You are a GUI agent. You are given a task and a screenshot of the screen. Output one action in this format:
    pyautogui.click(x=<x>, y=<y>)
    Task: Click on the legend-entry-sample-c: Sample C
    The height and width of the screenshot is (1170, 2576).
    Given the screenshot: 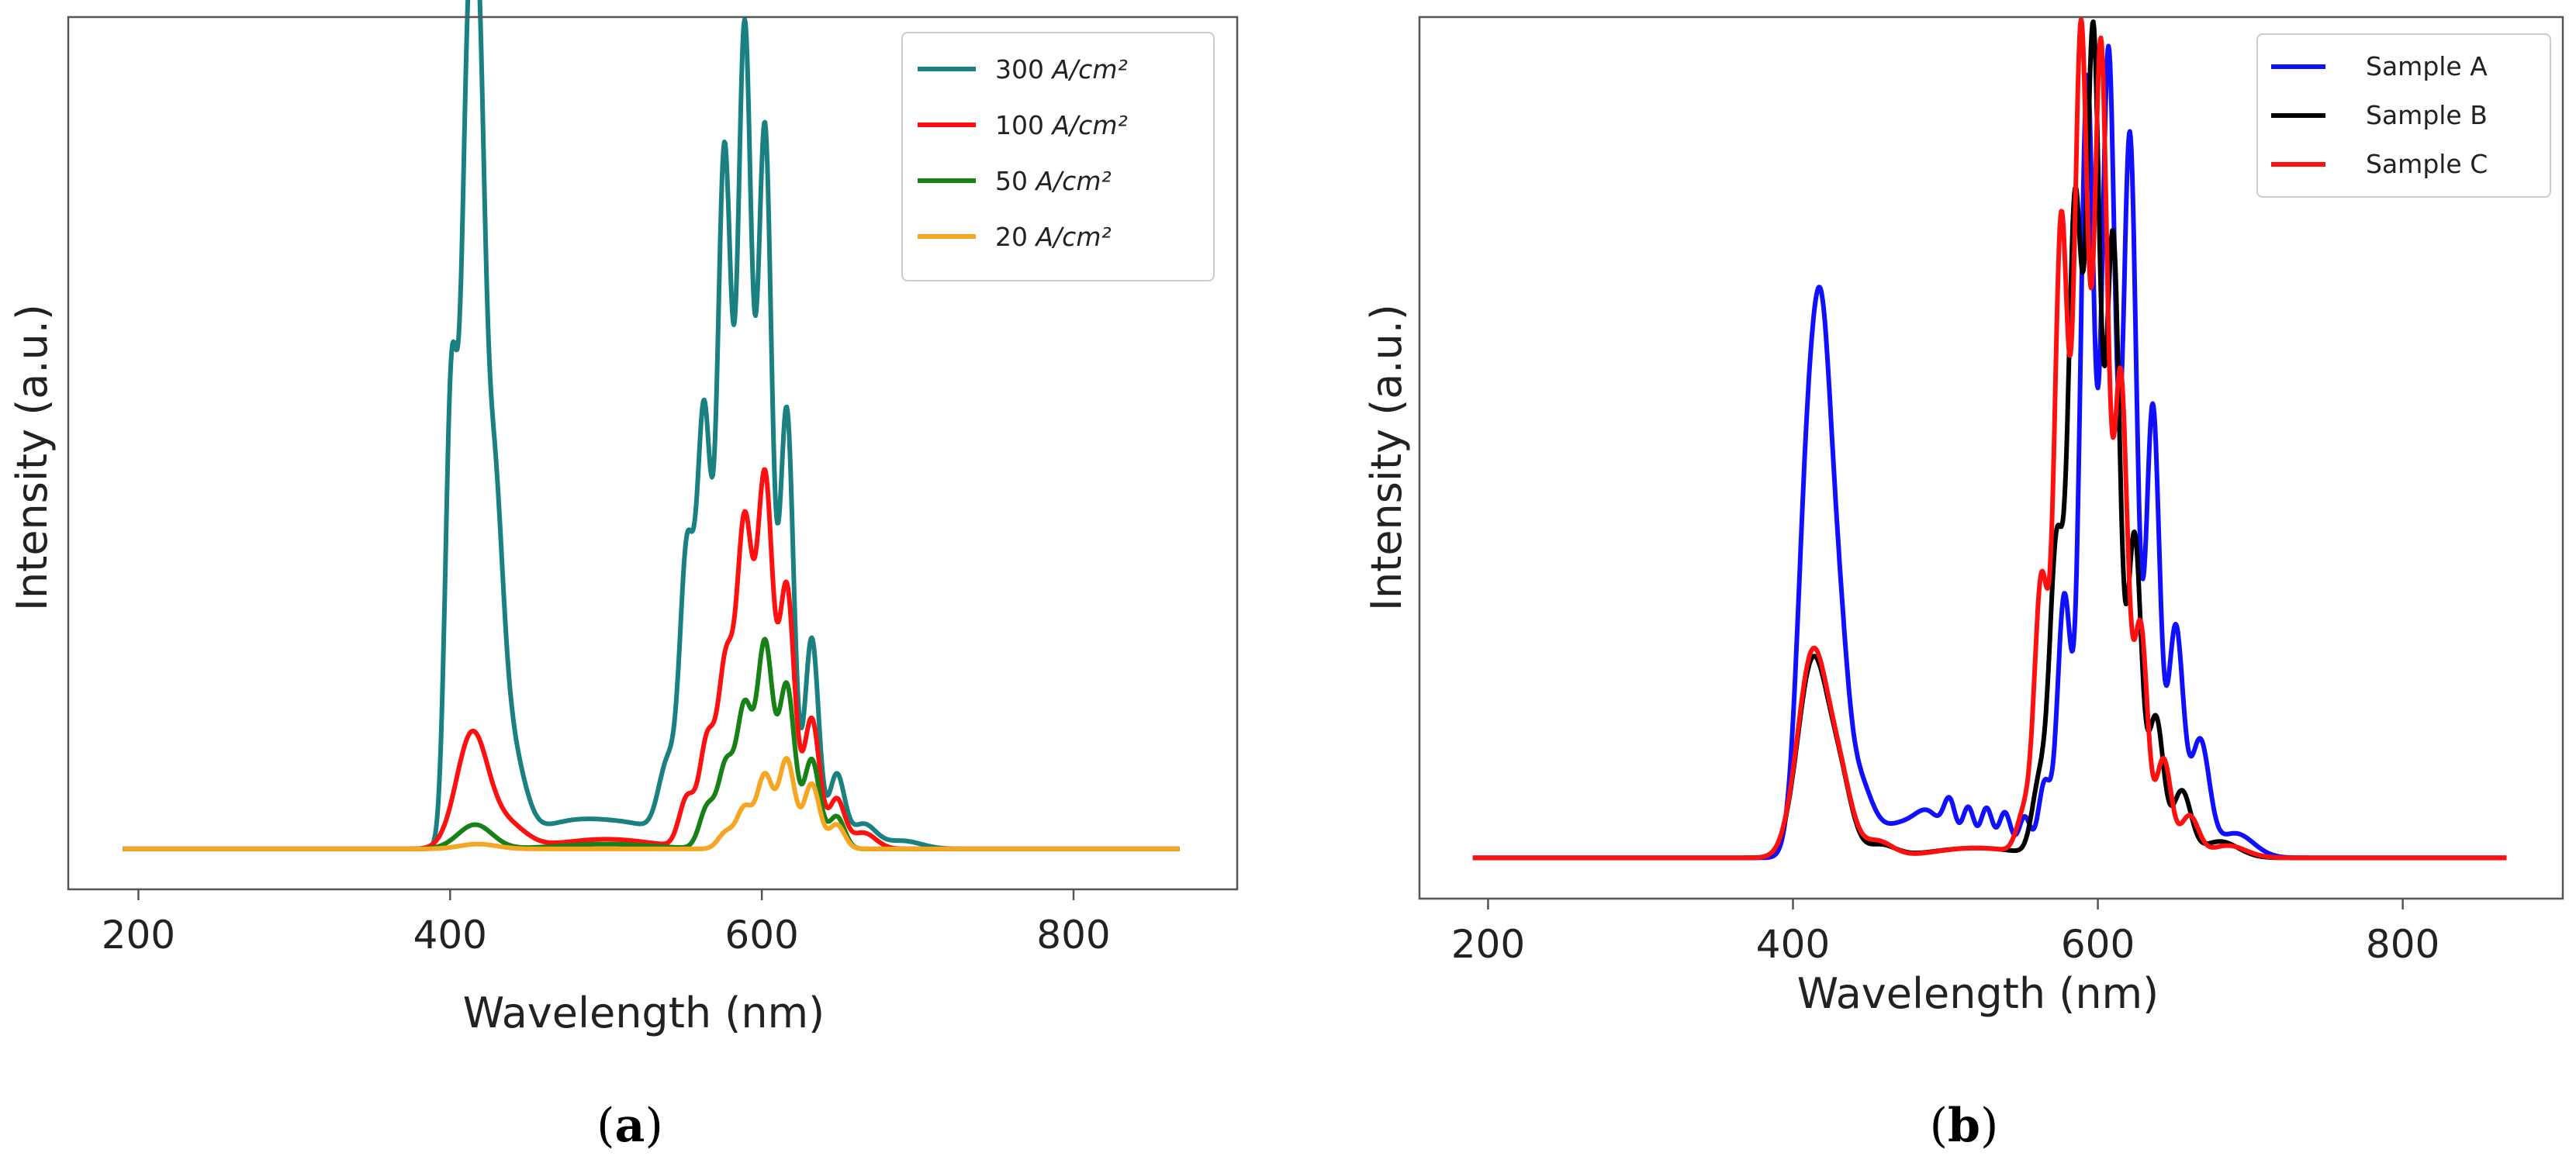 What is the action you would take?
    pyautogui.click(x=2379, y=164)
    